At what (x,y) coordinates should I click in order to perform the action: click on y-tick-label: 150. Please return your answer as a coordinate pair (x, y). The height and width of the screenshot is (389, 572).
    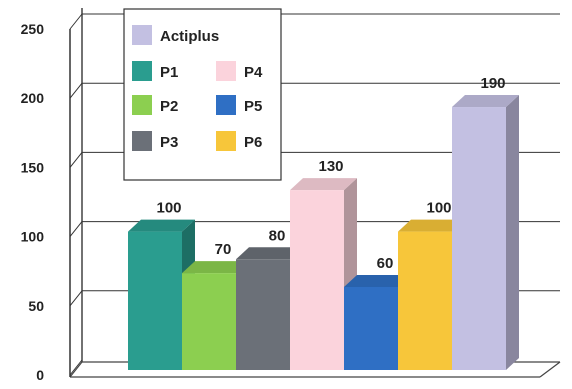
    Looking at the image, I should click on (33, 167).